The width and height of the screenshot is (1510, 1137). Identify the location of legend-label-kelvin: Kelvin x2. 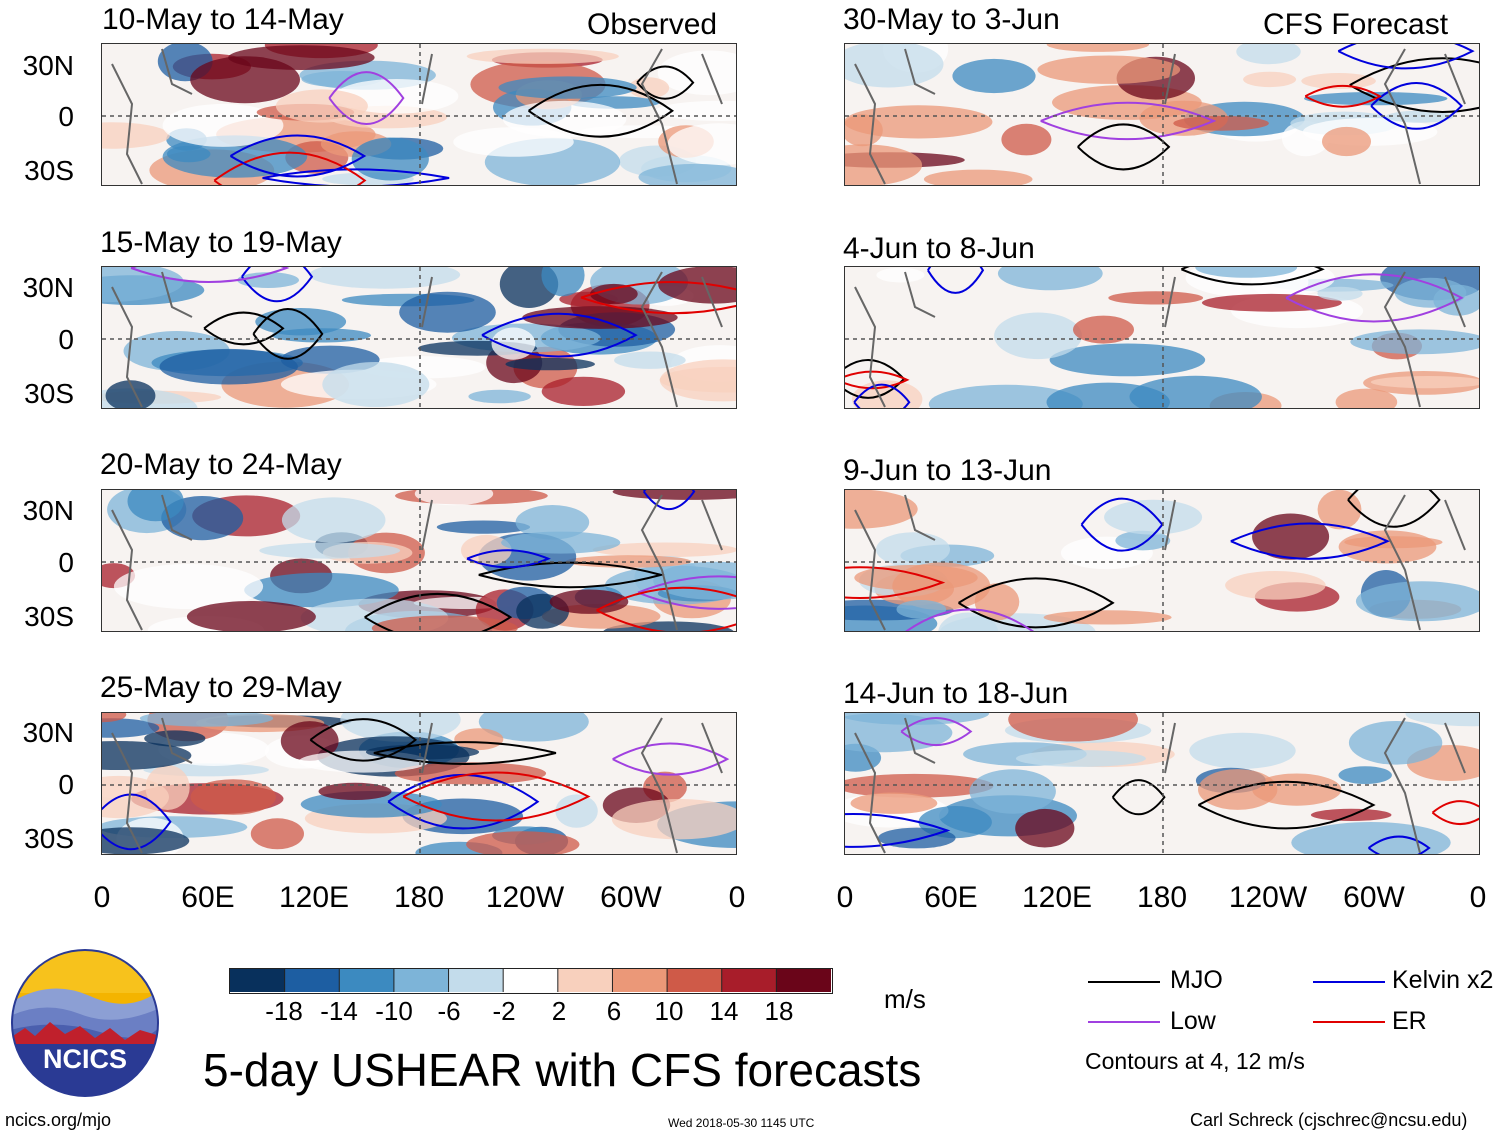
(1443, 980).